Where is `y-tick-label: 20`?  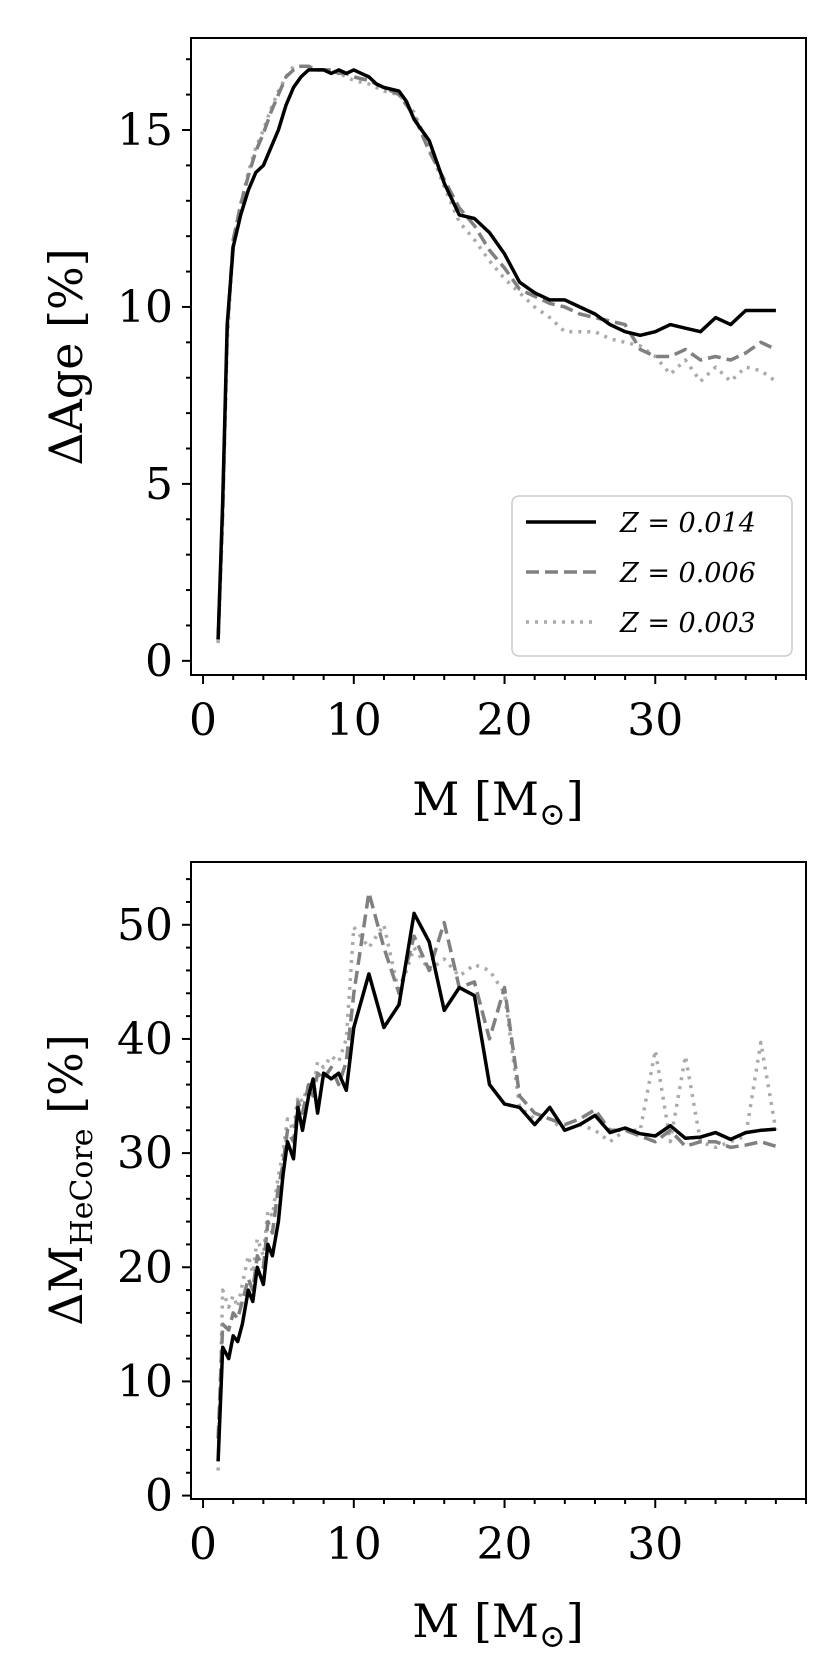
y-tick-label: 20 is located at coordinates (145, 1267).